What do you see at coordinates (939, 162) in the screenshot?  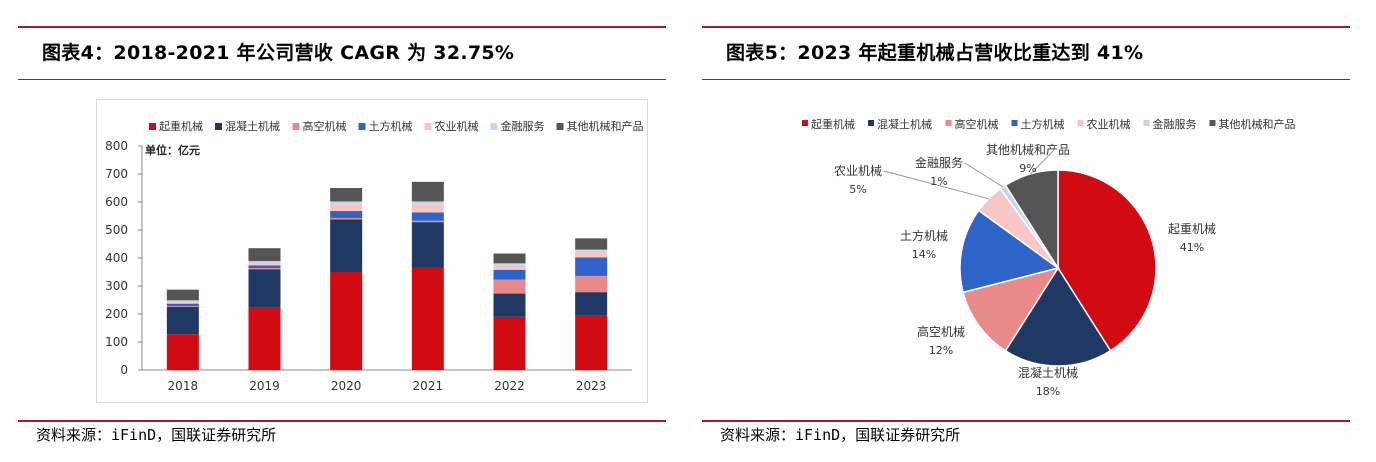 I see `slice-name-label: 金融服务` at bounding box center [939, 162].